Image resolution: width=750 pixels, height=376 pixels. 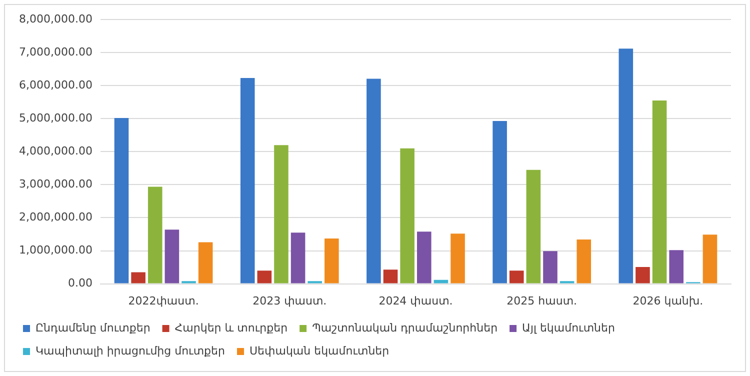 I want to click on x-tick-label: 2022փաստ., so click(x=163, y=301).